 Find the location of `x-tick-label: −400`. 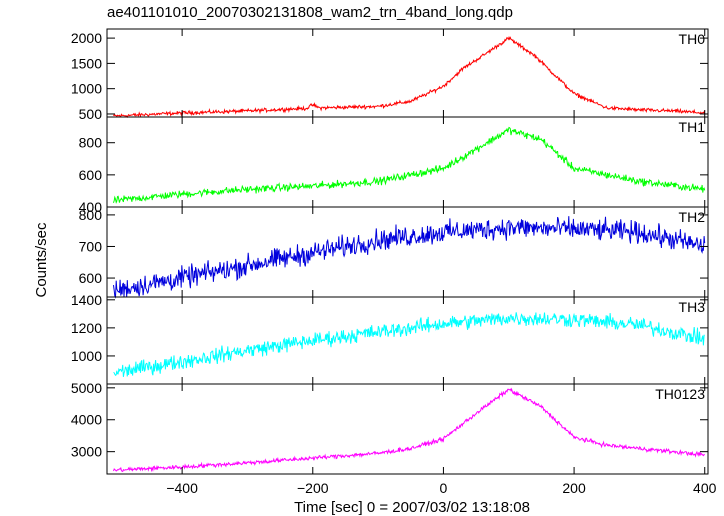

x-tick-label: −400 is located at coordinates (182, 488).